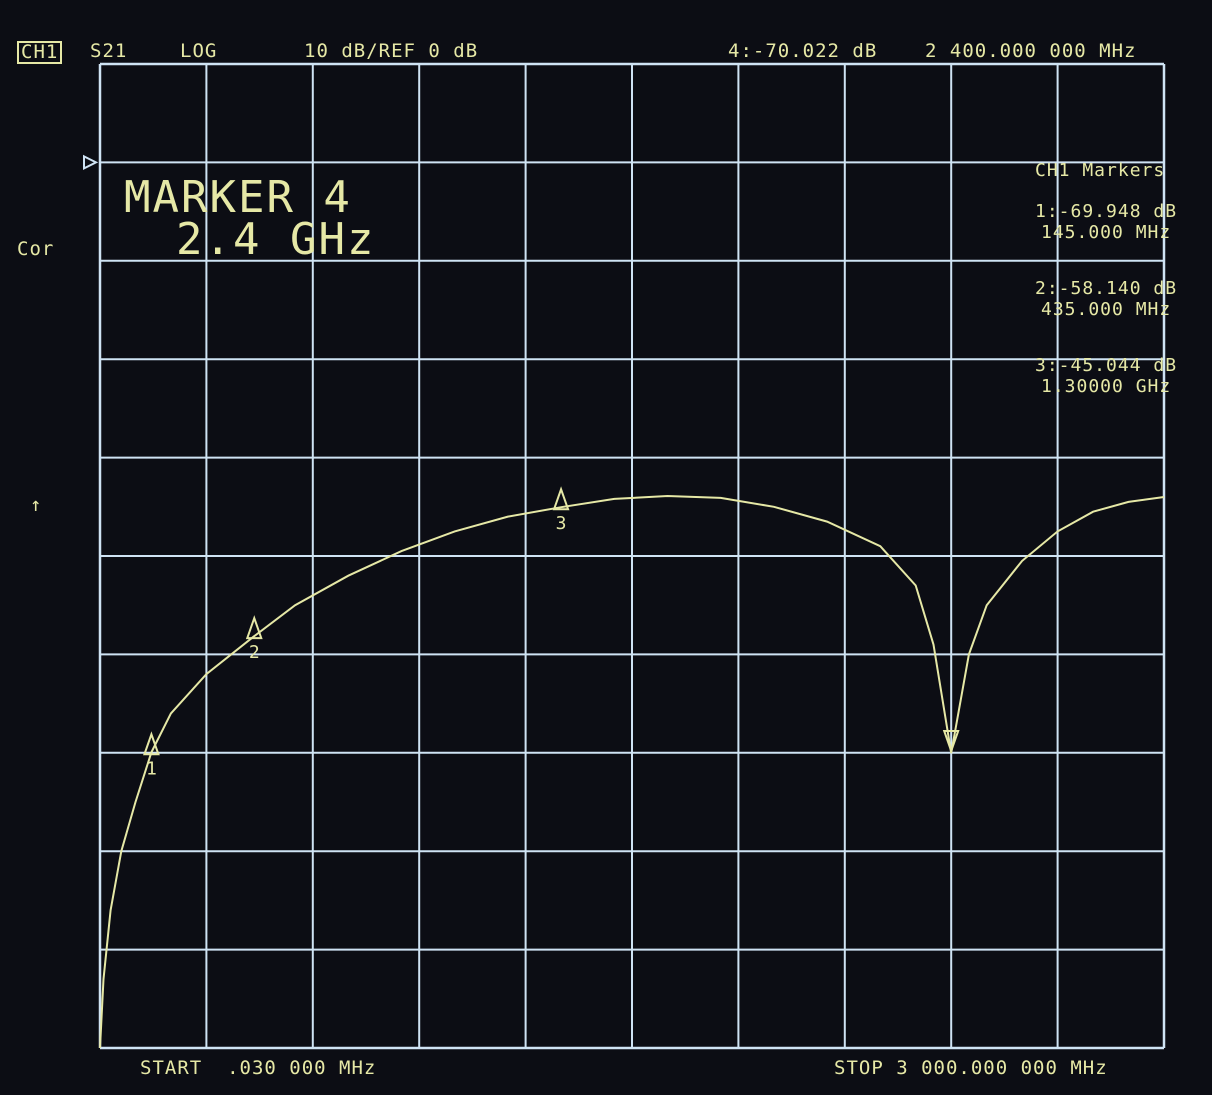 The height and width of the screenshot is (1095, 1212). What do you see at coordinates (1106, 365) in the screenshot?
I see `marker-3-value: 3:-45.044 dB` at bounding box center [1106, 365].